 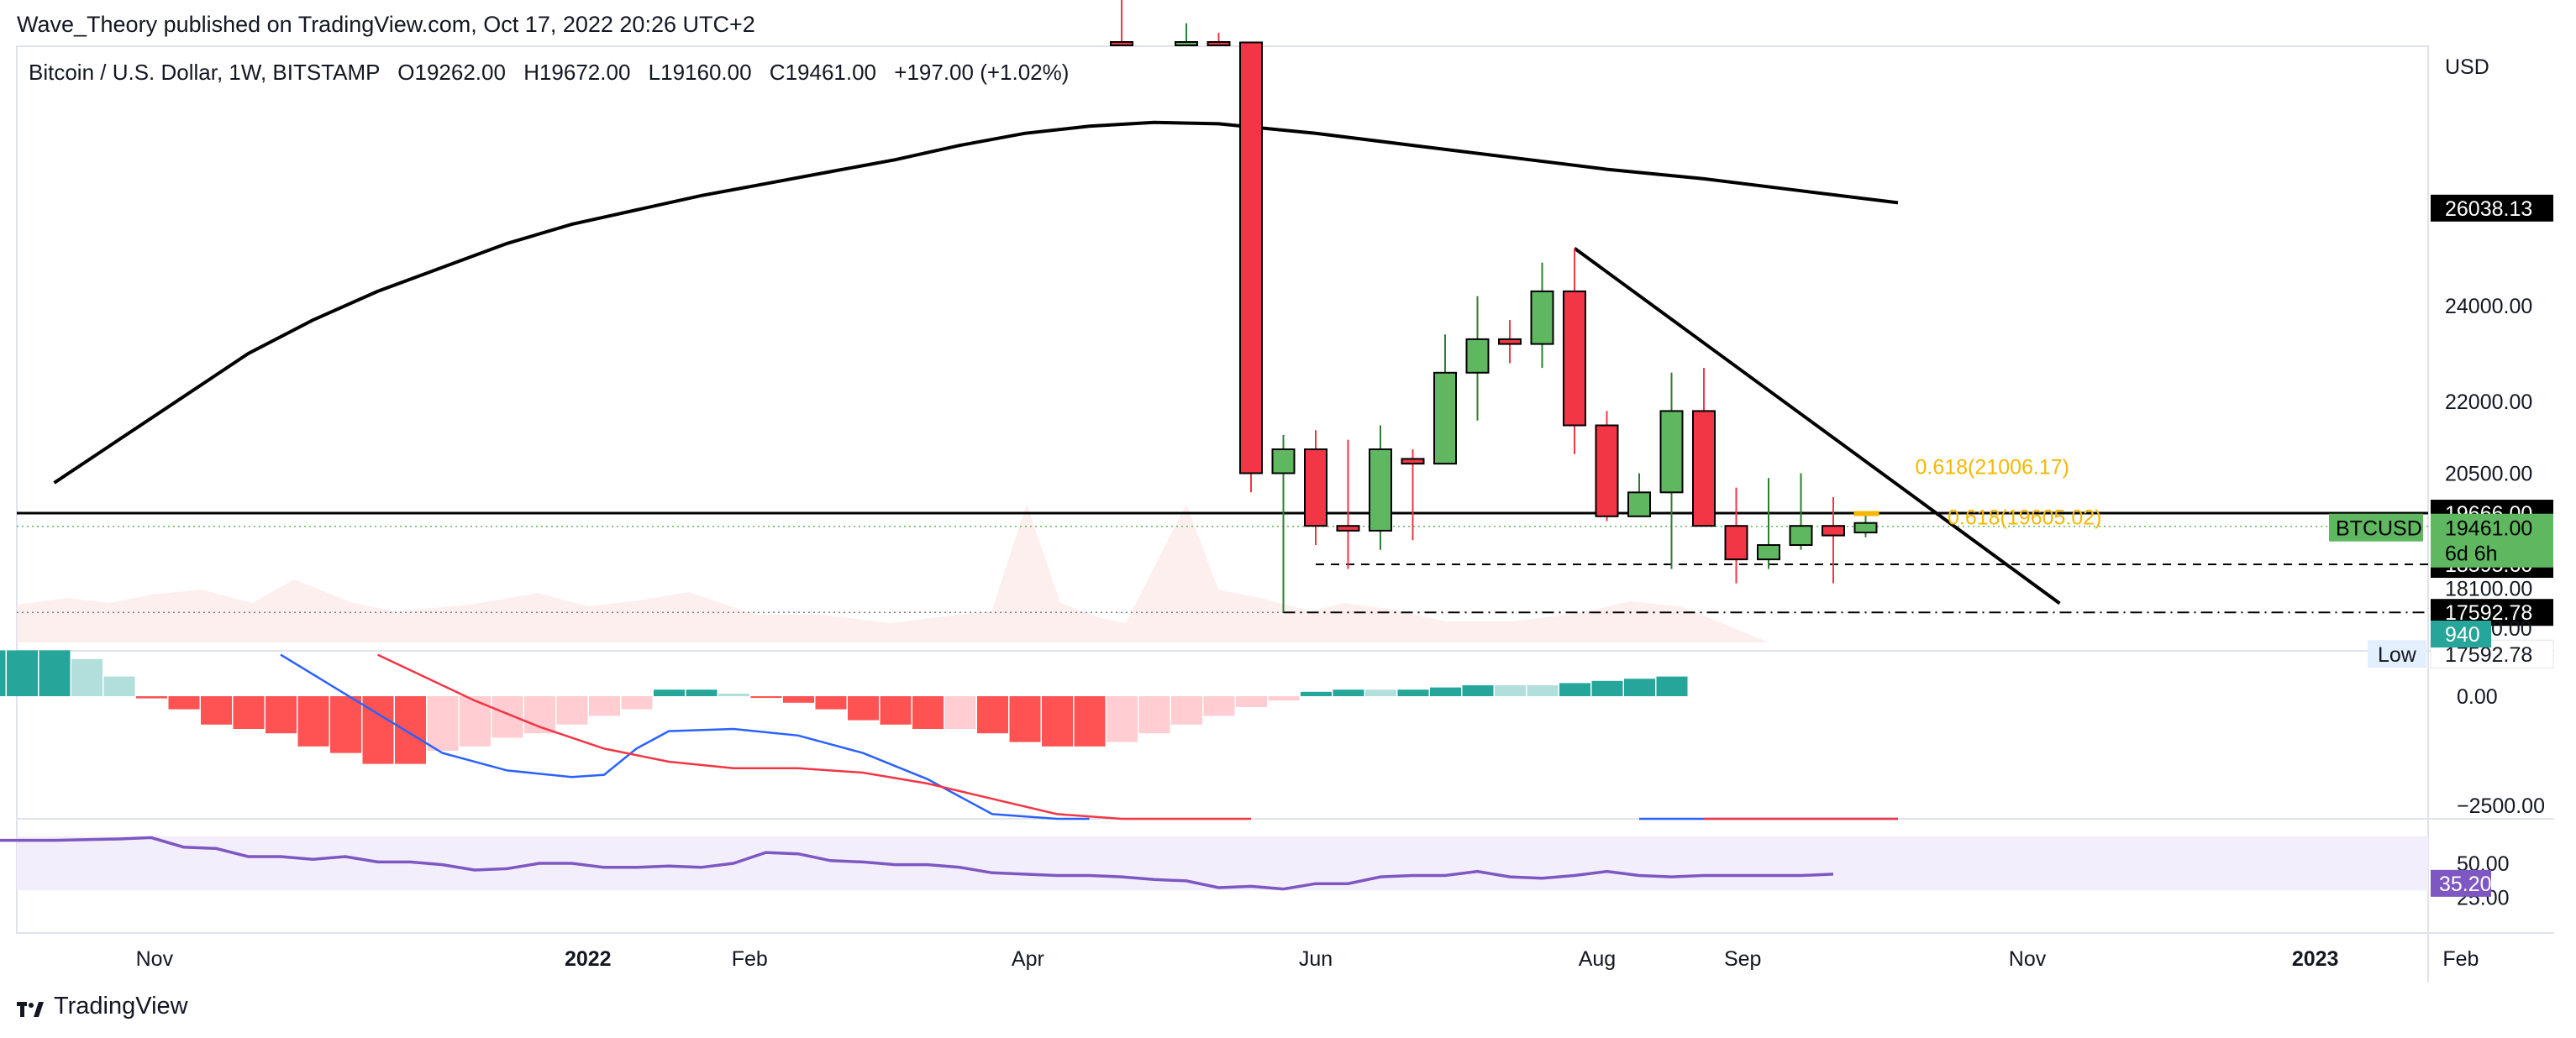 I want to click on price-tick-label: 20500.00, so click(x=2488, y=474).